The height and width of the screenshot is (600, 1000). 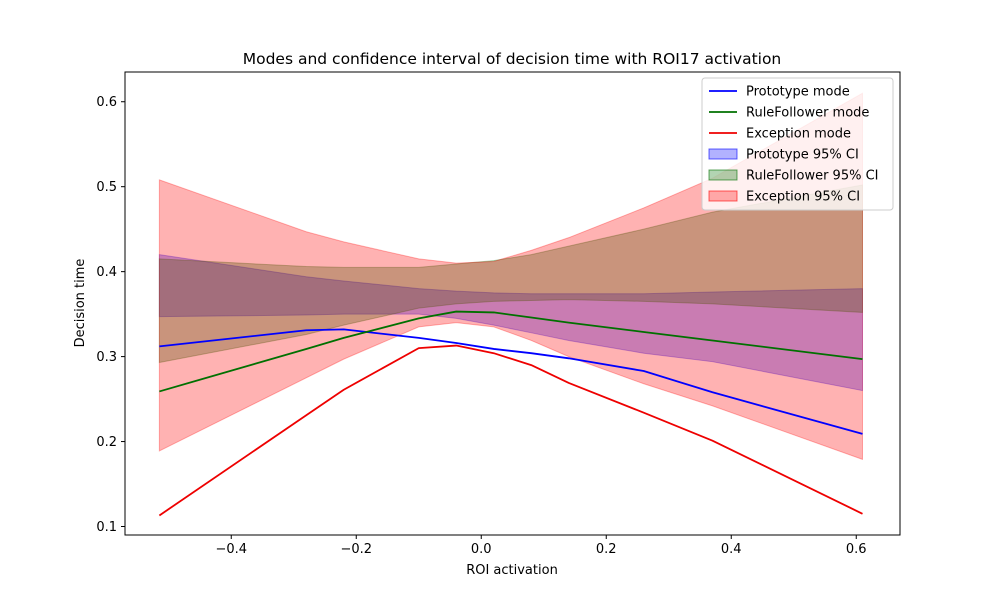 I want to click on y-tick-label: 0.5, so click(x=106, y=187).